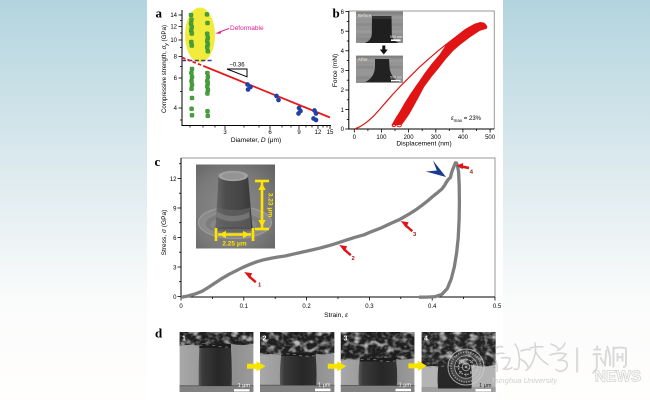 The width and height of the screenshot is (650, 400). Describe the element at coordinates (409, 138) in the screenshot. I see `svg-text: 200` at that location.